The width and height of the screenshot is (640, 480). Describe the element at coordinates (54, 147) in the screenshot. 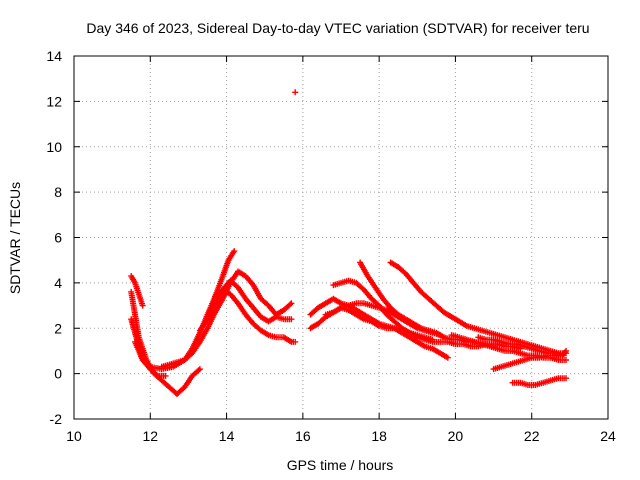

I see `y-tick-label: 10` at that location.